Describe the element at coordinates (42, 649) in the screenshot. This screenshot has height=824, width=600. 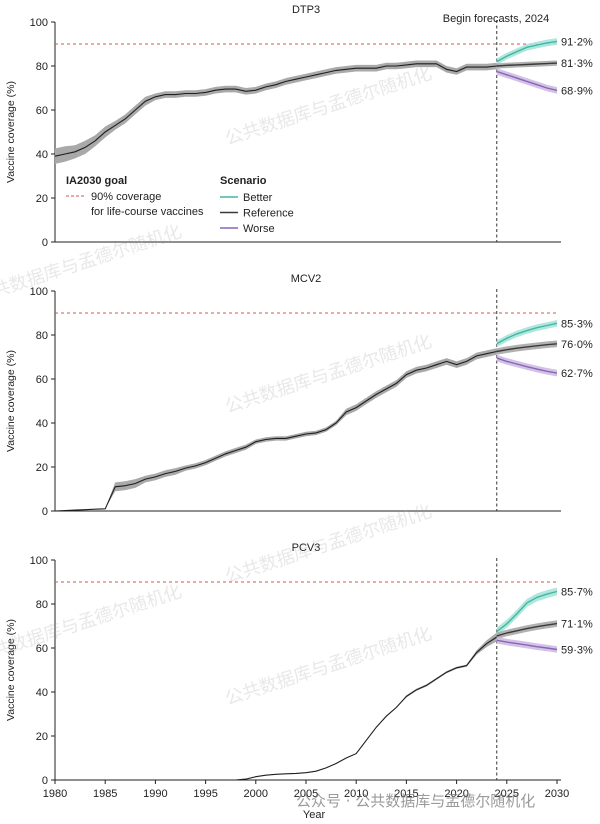
I see `panel-3-y-tick-label: 60` at that location.